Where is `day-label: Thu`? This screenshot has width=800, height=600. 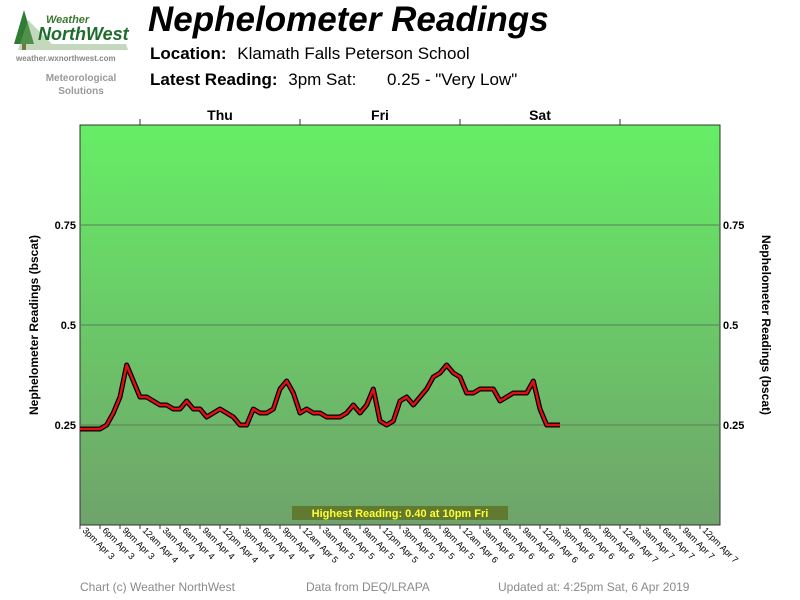 day-label: Thu is located at coordinates (220, 115).